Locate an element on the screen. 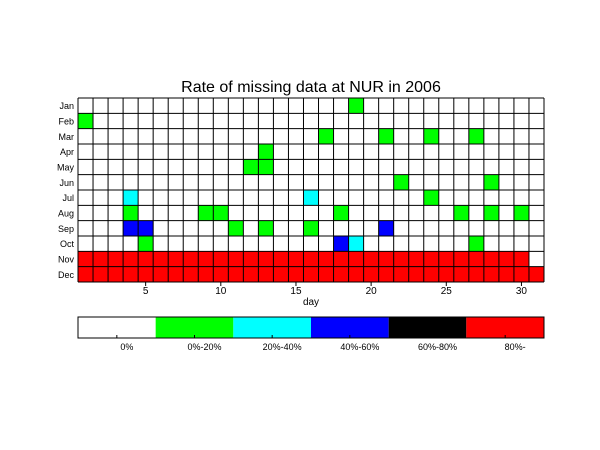  month-tick-jan: Jan is located at coordinates (66, 106).